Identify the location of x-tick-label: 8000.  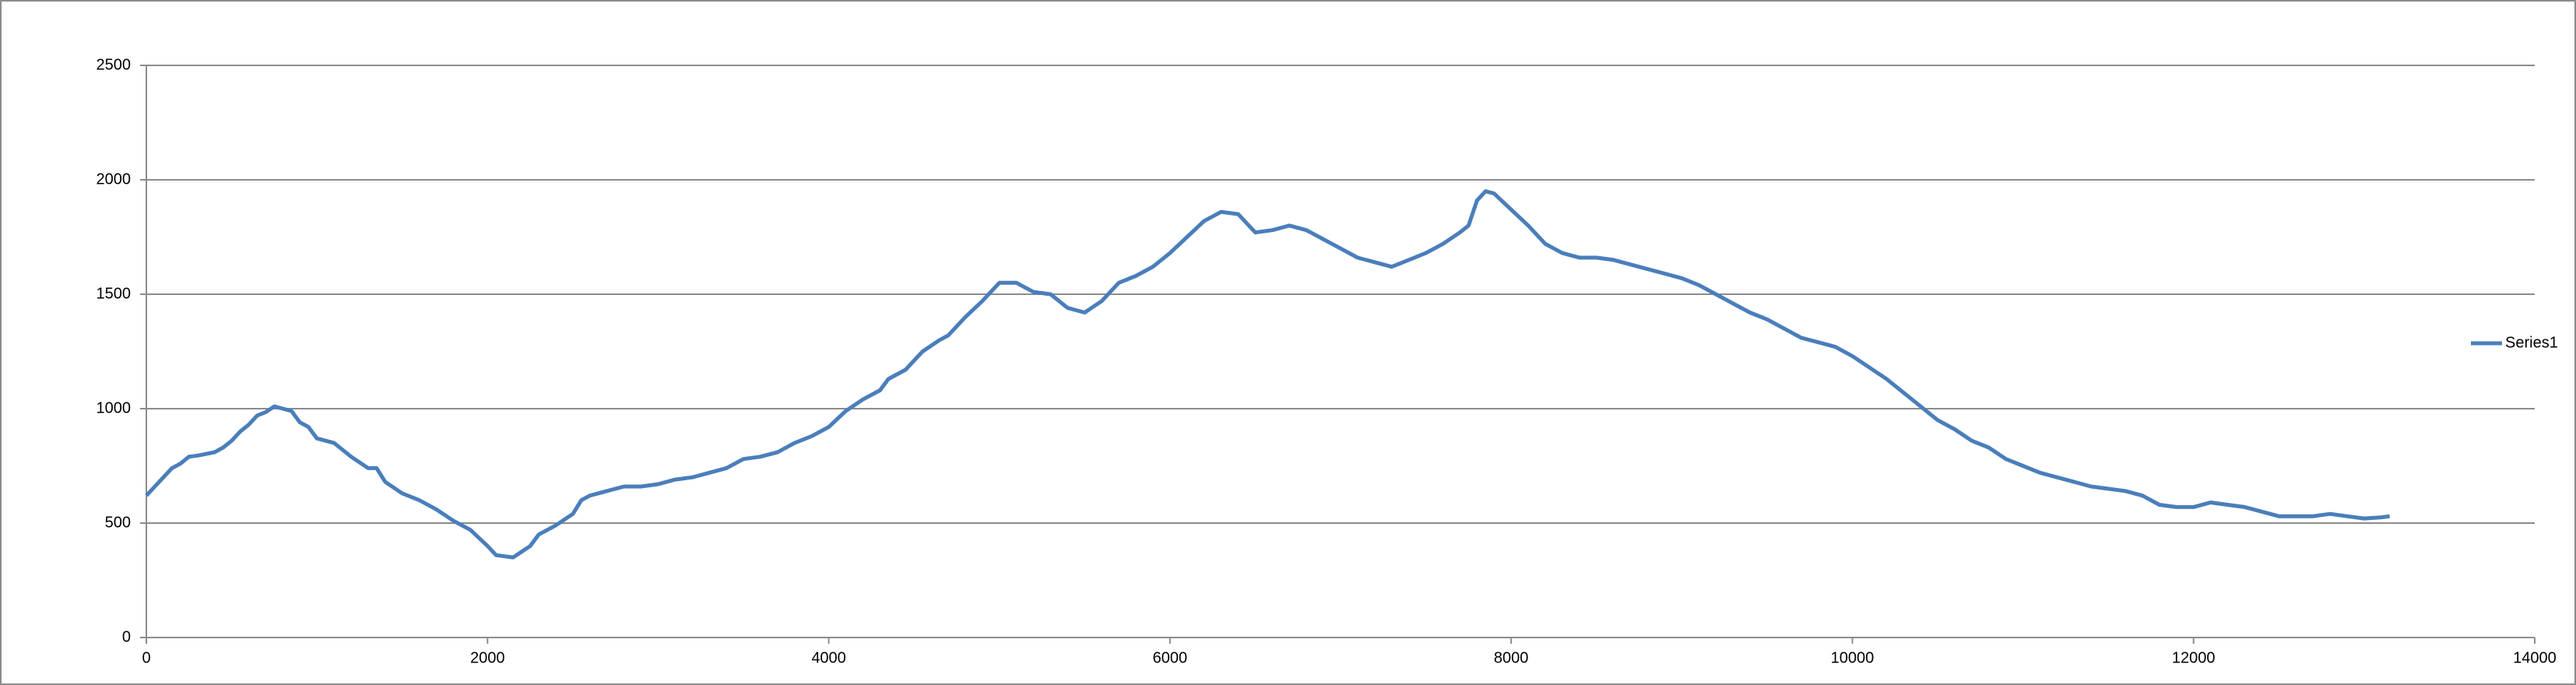
(1512, 657).